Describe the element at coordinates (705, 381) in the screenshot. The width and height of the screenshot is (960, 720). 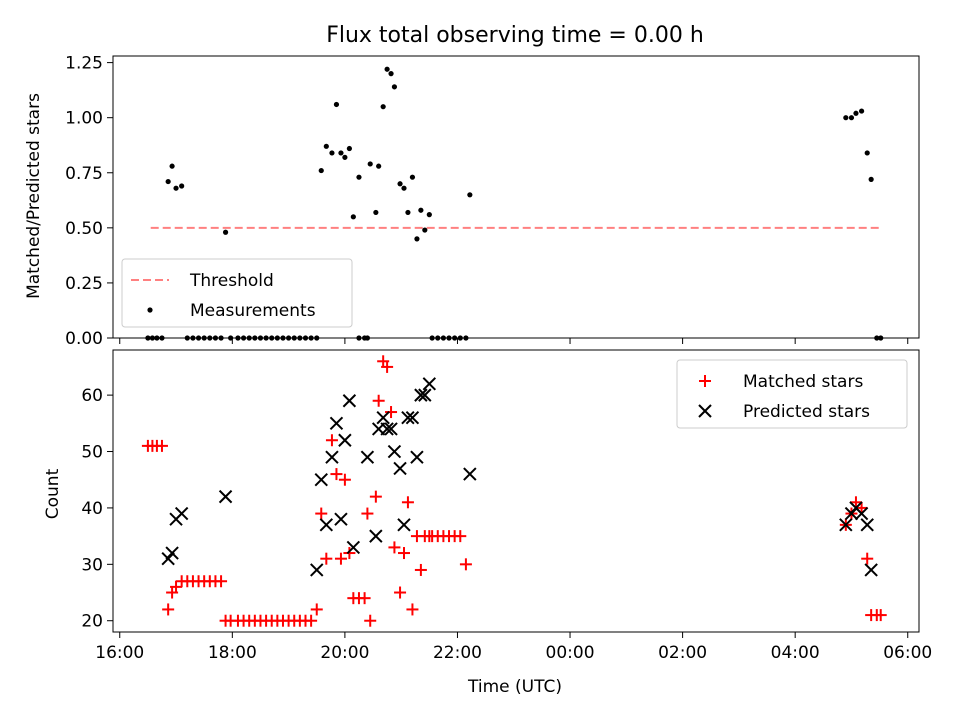
I see `legend-plus-swatch` at that location.